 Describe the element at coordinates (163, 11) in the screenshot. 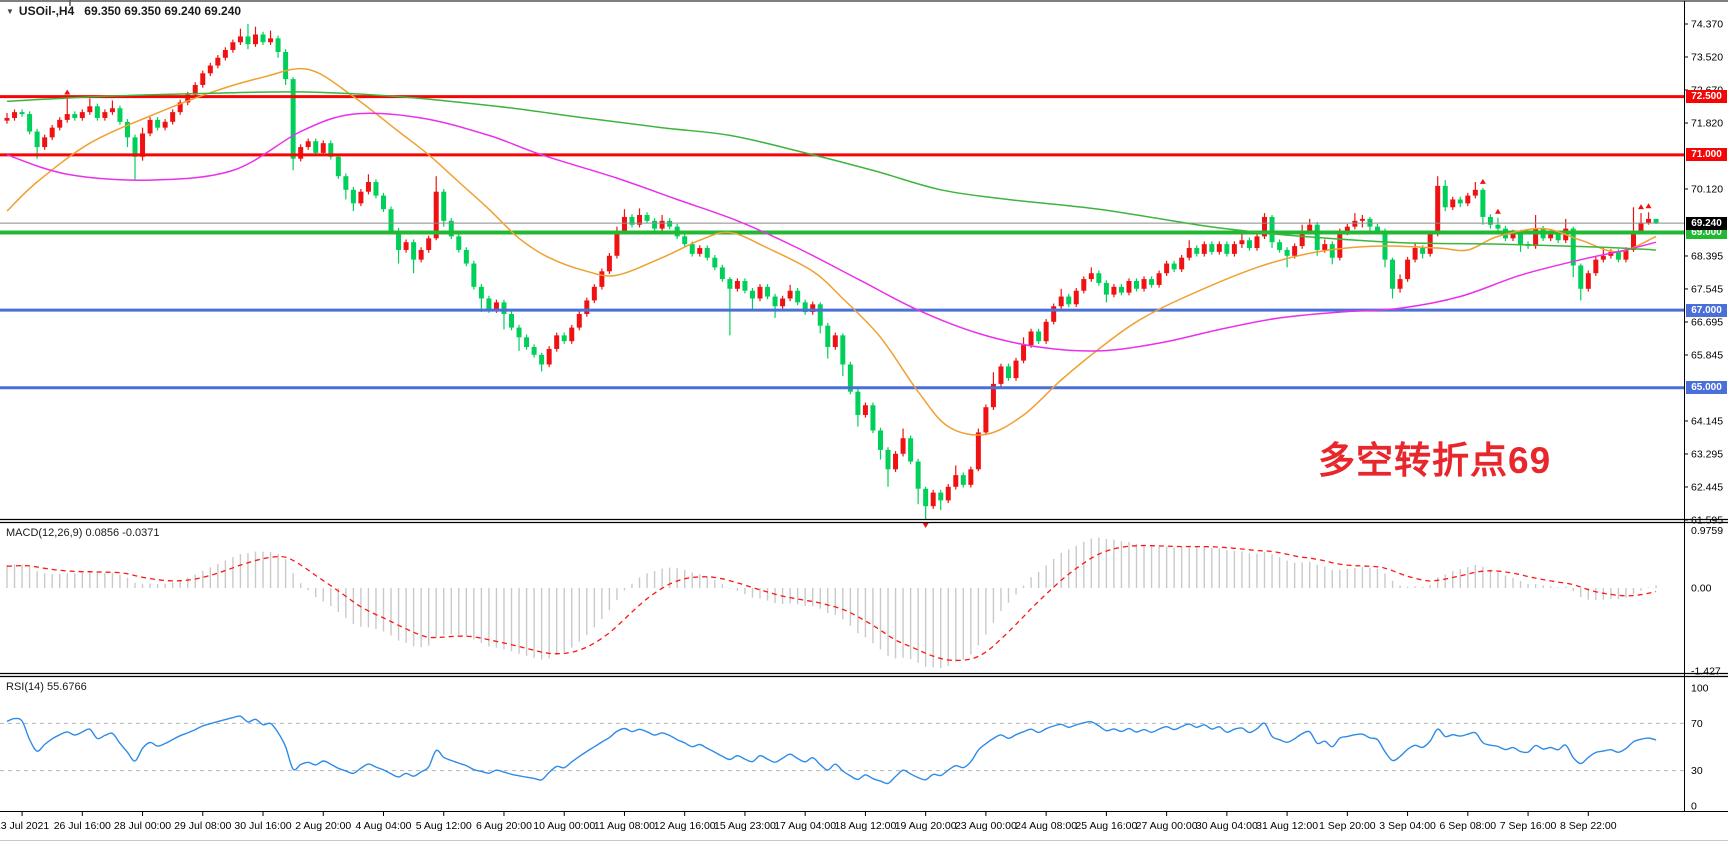

I see `ohlc-values: 69.350 69.350 69.240 69.240` at that location.